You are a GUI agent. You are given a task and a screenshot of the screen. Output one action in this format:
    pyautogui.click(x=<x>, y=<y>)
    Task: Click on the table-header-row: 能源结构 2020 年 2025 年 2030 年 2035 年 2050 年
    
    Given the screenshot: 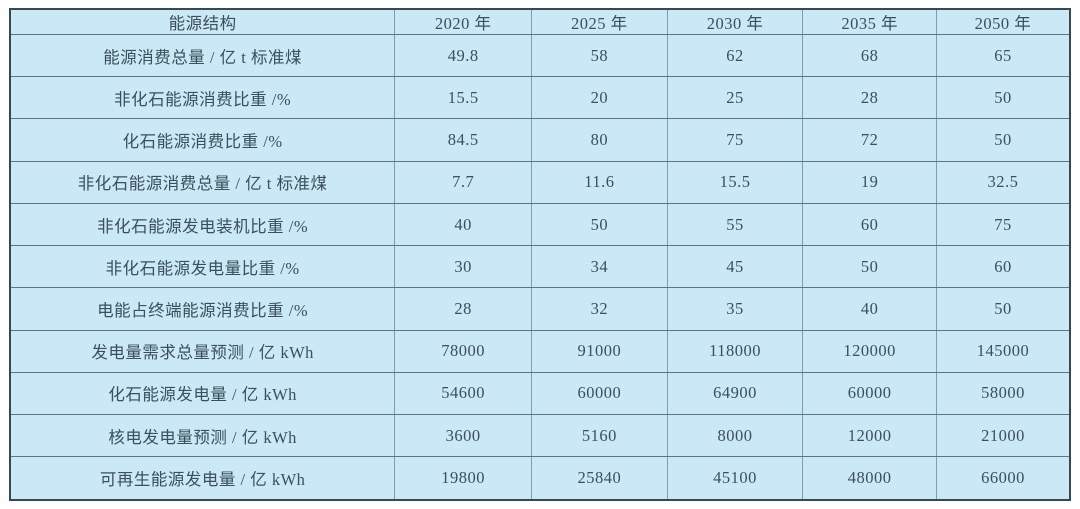 What is the action you would take?
    pyautogui.click(x=540, y=21)
    